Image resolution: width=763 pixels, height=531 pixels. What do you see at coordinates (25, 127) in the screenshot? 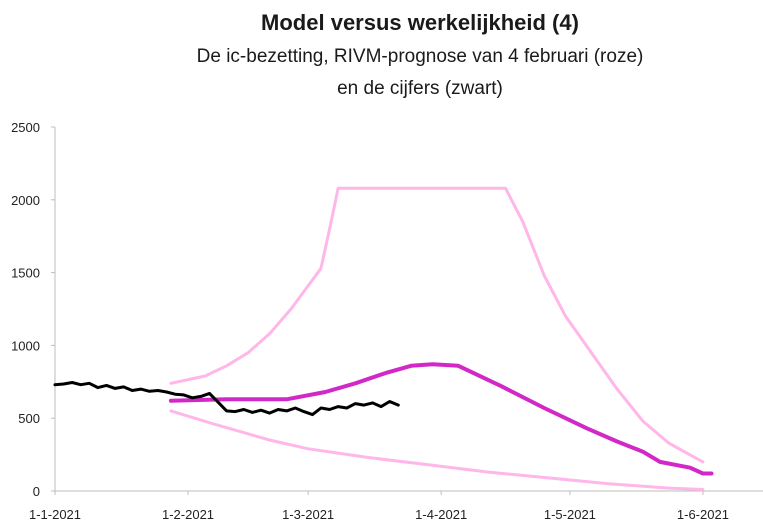
I see `y-tick-label: 2500` at bounding box center [25, 127].